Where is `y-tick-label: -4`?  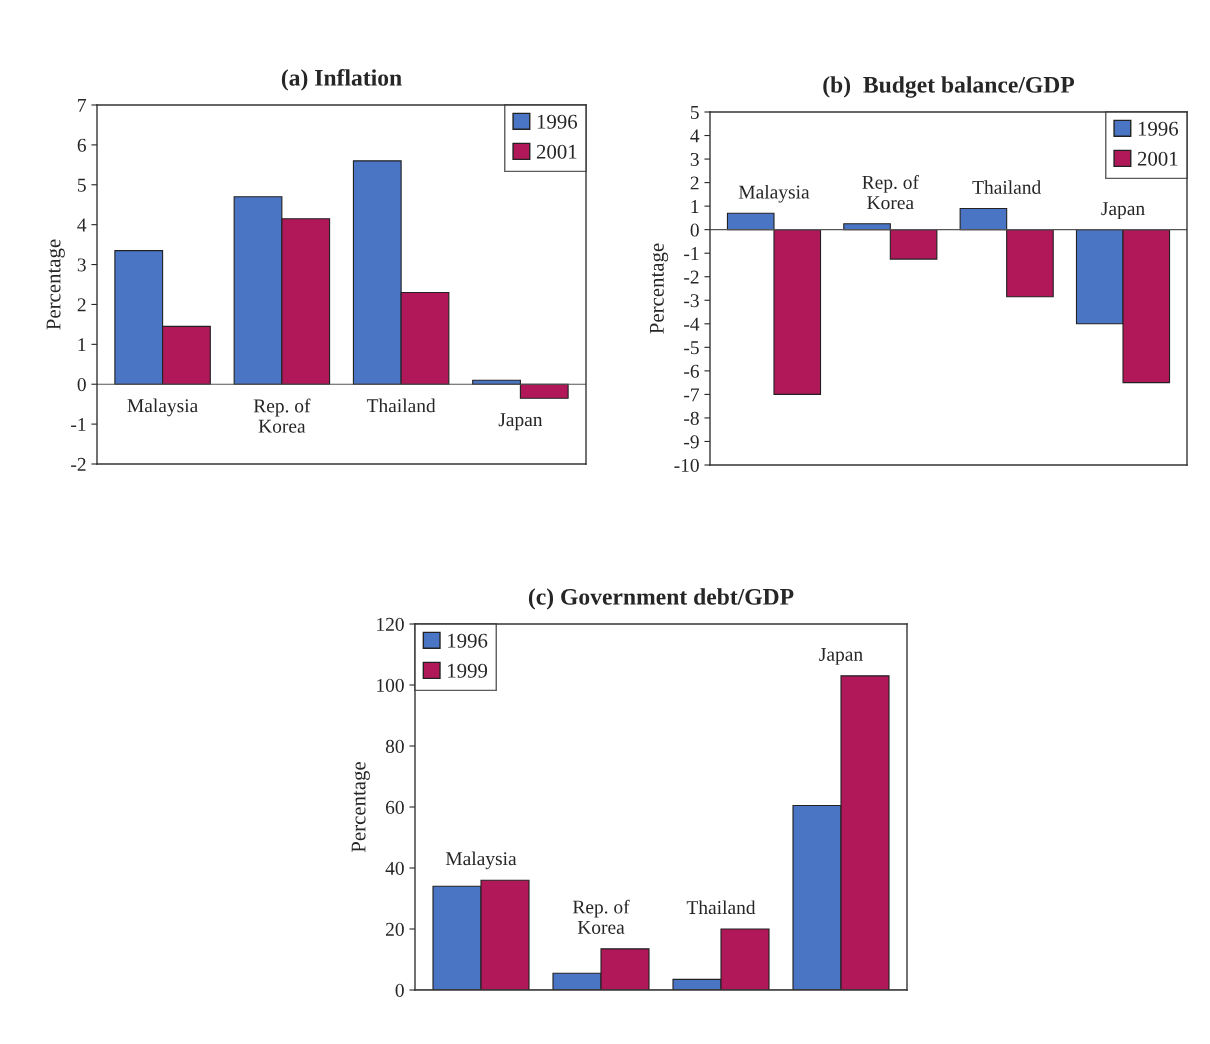
y-tick-label: -4 is located at coordinates (692, 324).